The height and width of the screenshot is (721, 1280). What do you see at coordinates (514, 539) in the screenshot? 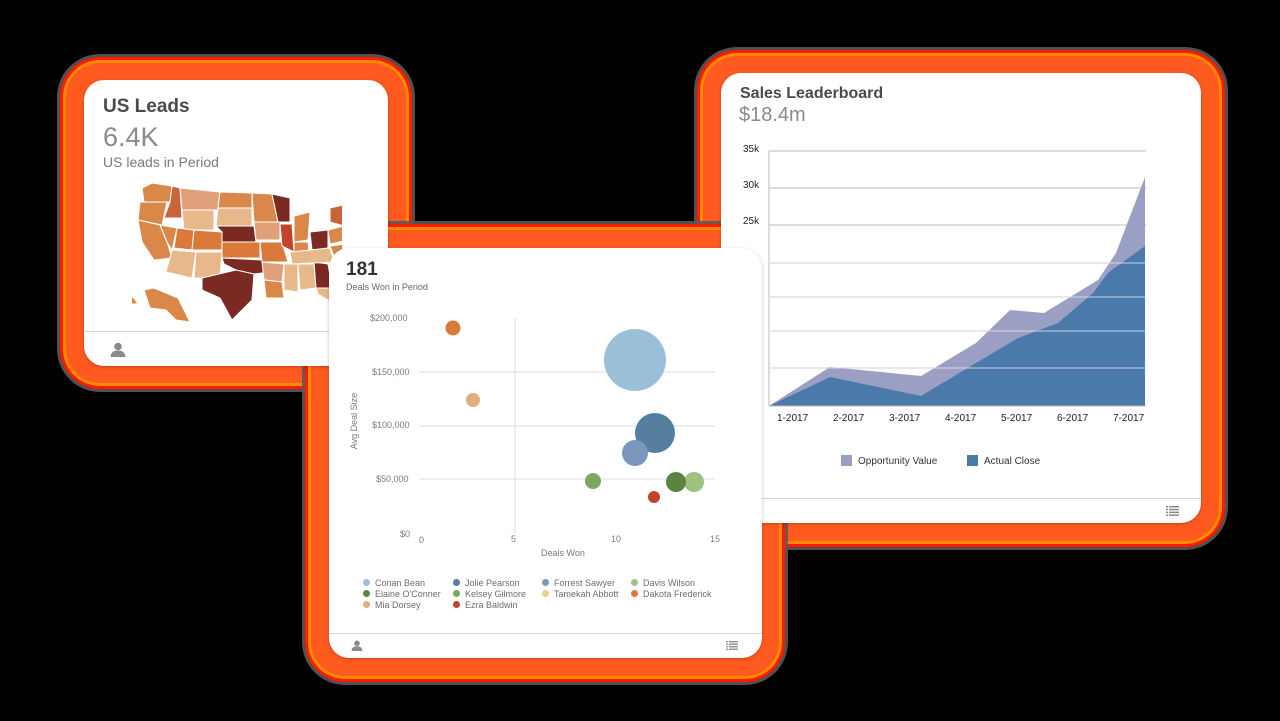
I see `x-tick: 5` at bounding box center [514, 539].